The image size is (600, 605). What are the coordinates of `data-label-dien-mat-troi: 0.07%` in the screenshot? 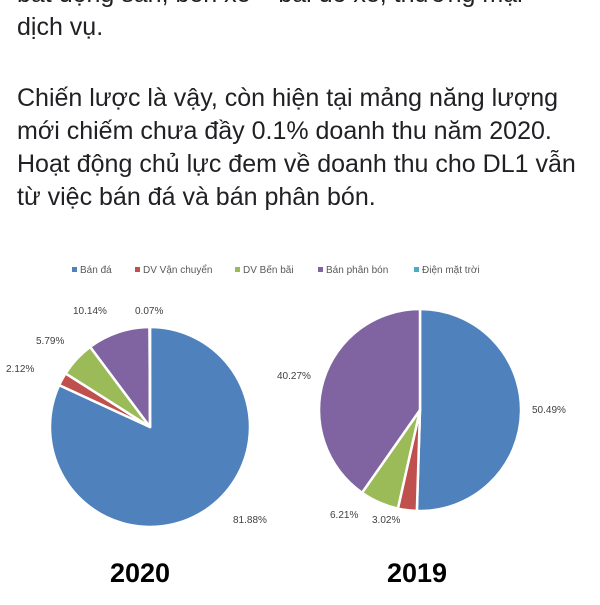 It's located at (149, 311).